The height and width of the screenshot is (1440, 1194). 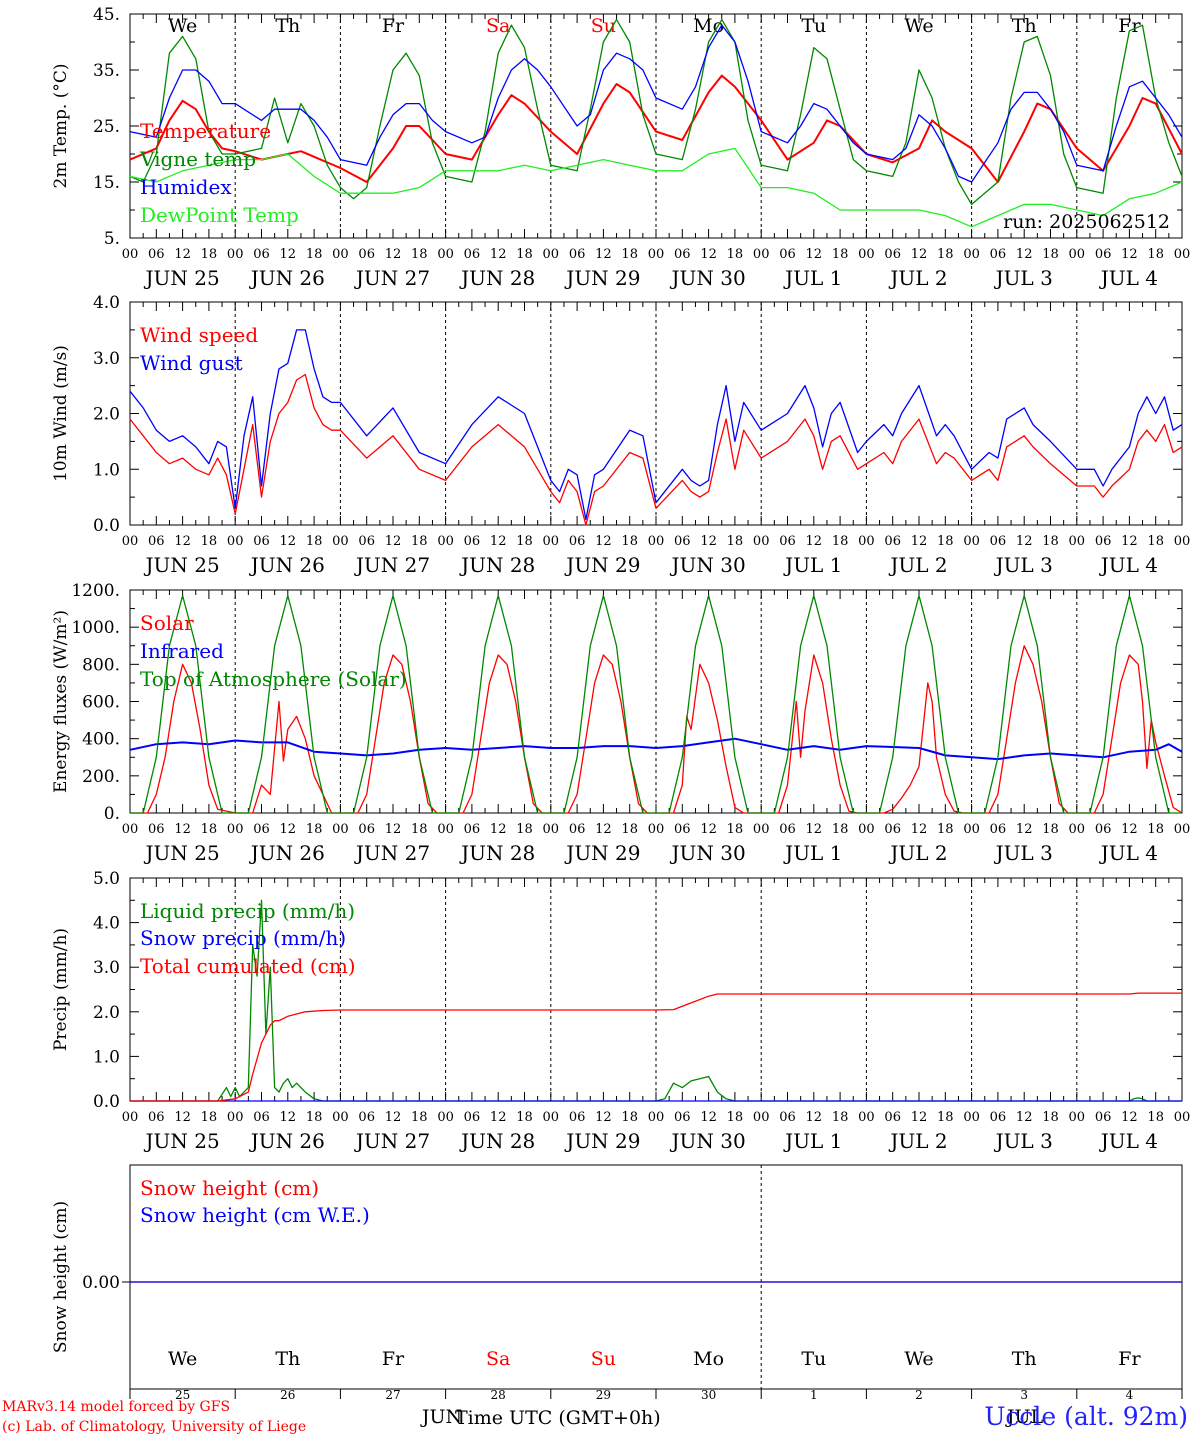 What do you see at coordinates (101, 665) in the screenshot?
I see `y-tick-label: 800.` at bounding box center [101, 665].